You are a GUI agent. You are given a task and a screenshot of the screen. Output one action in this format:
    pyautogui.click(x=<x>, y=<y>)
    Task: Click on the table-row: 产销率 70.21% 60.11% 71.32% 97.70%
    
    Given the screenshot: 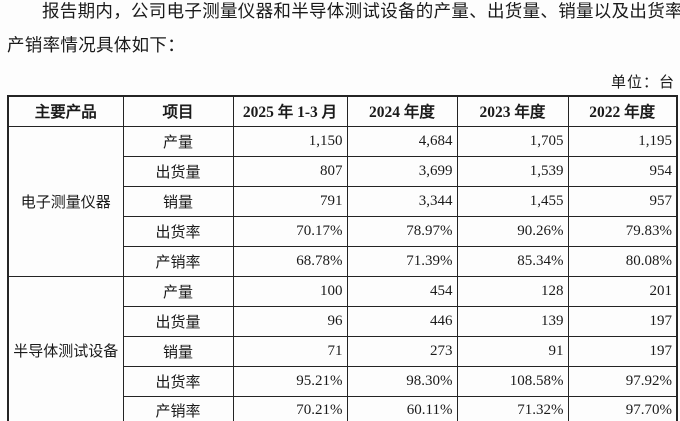 What is the action you would take?
    pyautogui.click(x=343, y=408)
    